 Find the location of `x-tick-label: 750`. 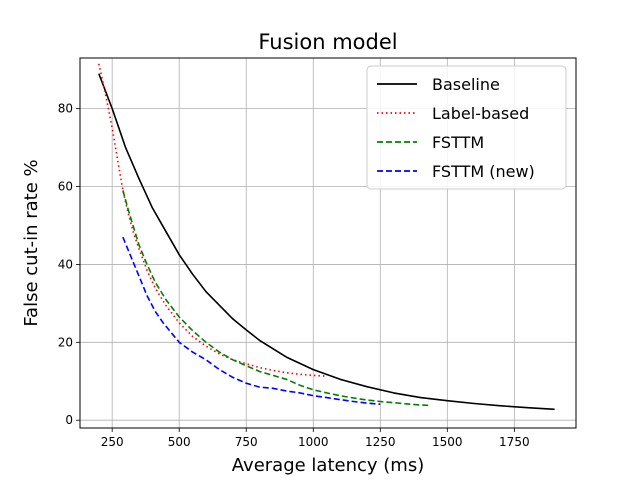

x-tick-label: 750 is located at coordinates (246, 442).